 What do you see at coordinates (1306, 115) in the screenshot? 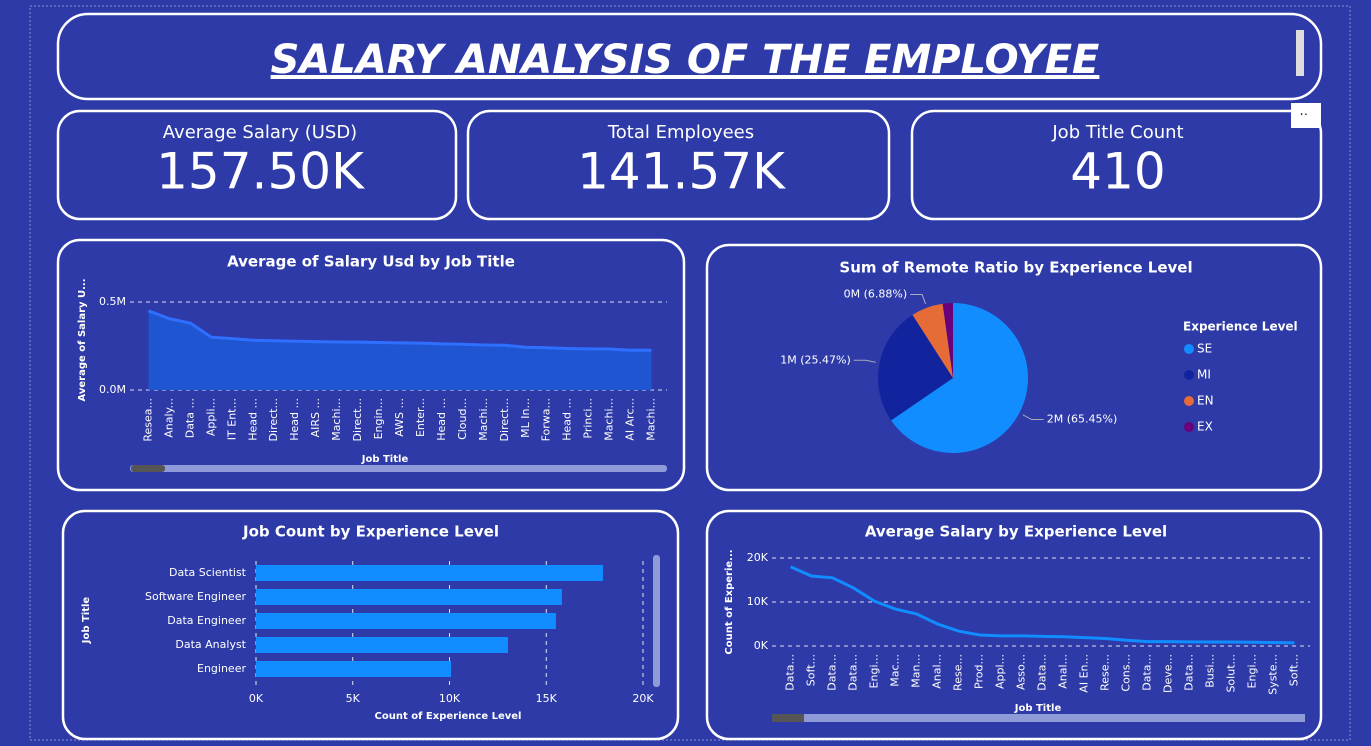
I see `more-options` at bounding box center [1306, 115].